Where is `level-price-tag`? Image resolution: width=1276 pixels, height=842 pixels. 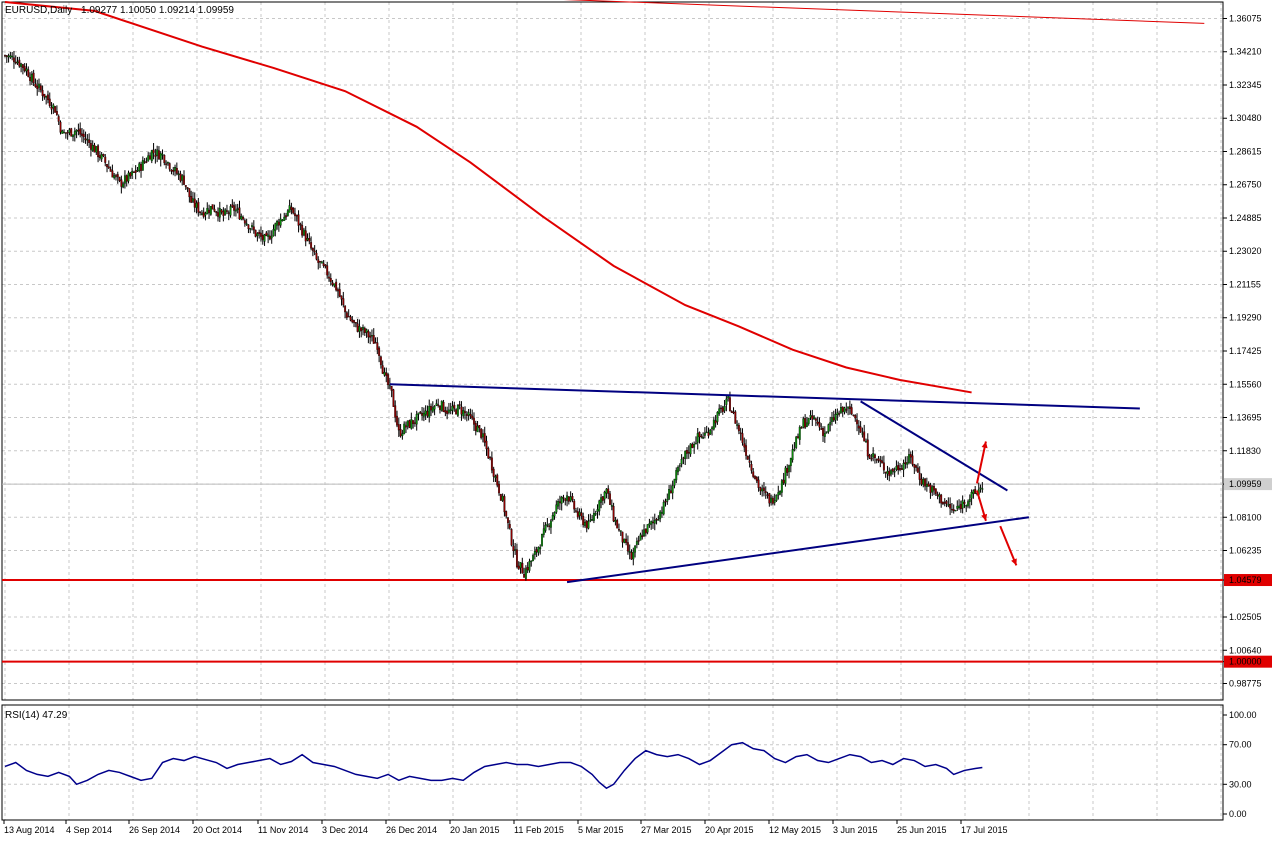 level-price-tag is located at coordinates (1248, 580).